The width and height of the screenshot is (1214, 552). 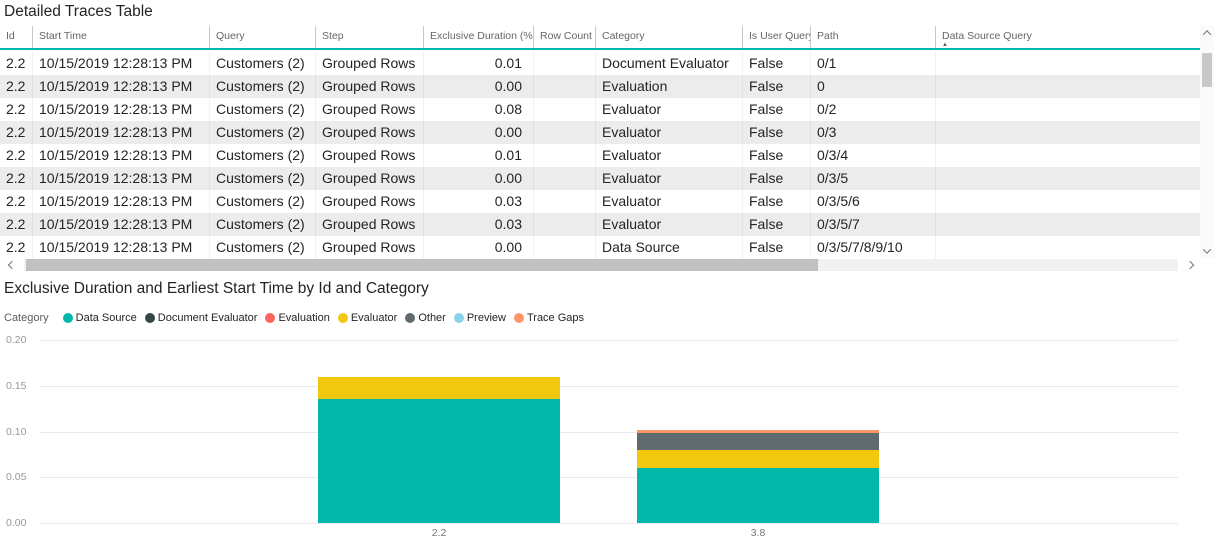 What do you see at coordinates (422, 265) in the screenshot?
I see `horizontal-scrollbar-thumb` at bounding box center [422, 265].